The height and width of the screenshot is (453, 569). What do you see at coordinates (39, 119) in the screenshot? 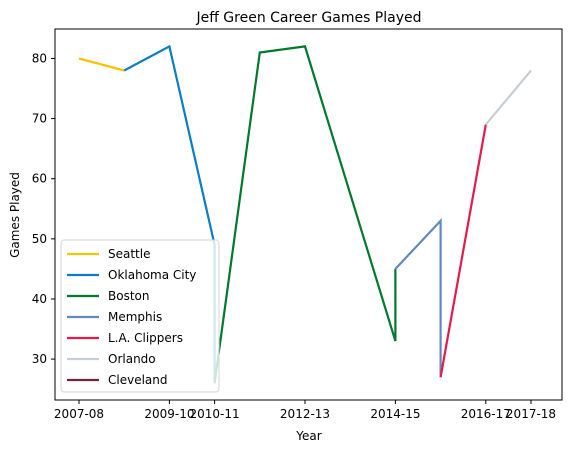
I see `y-tick-label-4: 70` at bounding box center [39, 119].